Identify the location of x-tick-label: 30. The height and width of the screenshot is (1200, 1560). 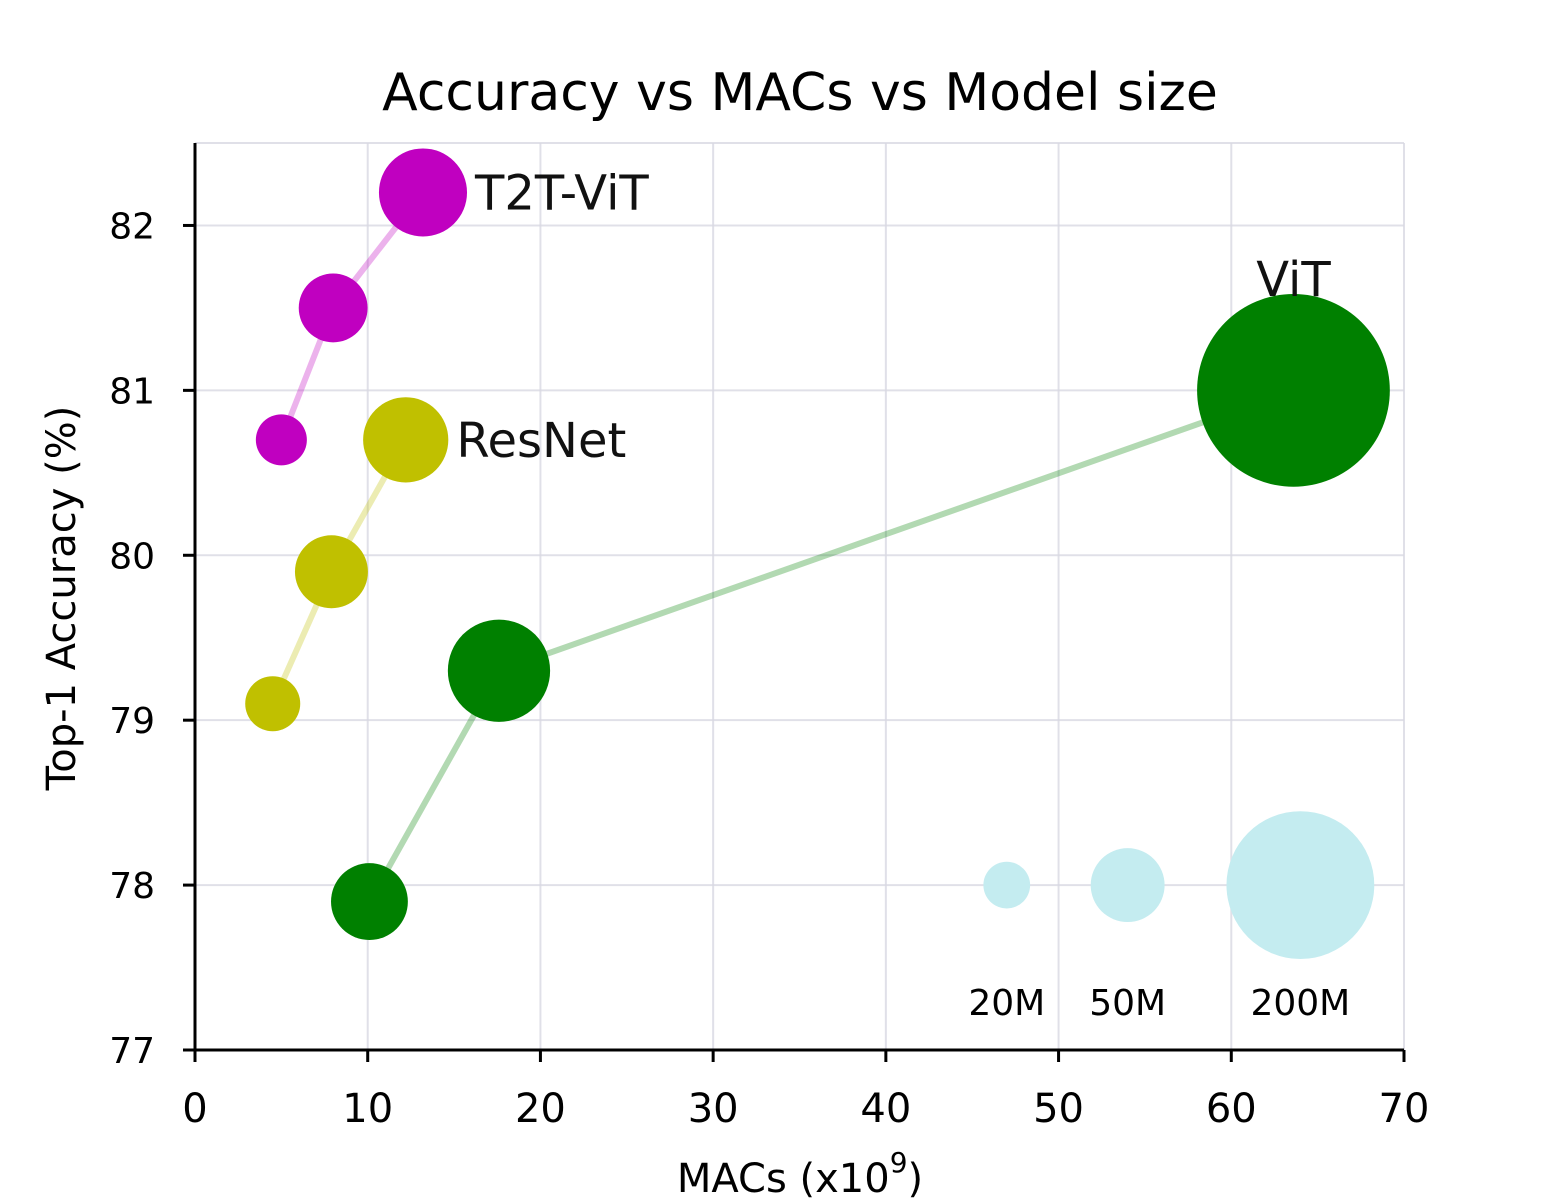
(713, 1109).